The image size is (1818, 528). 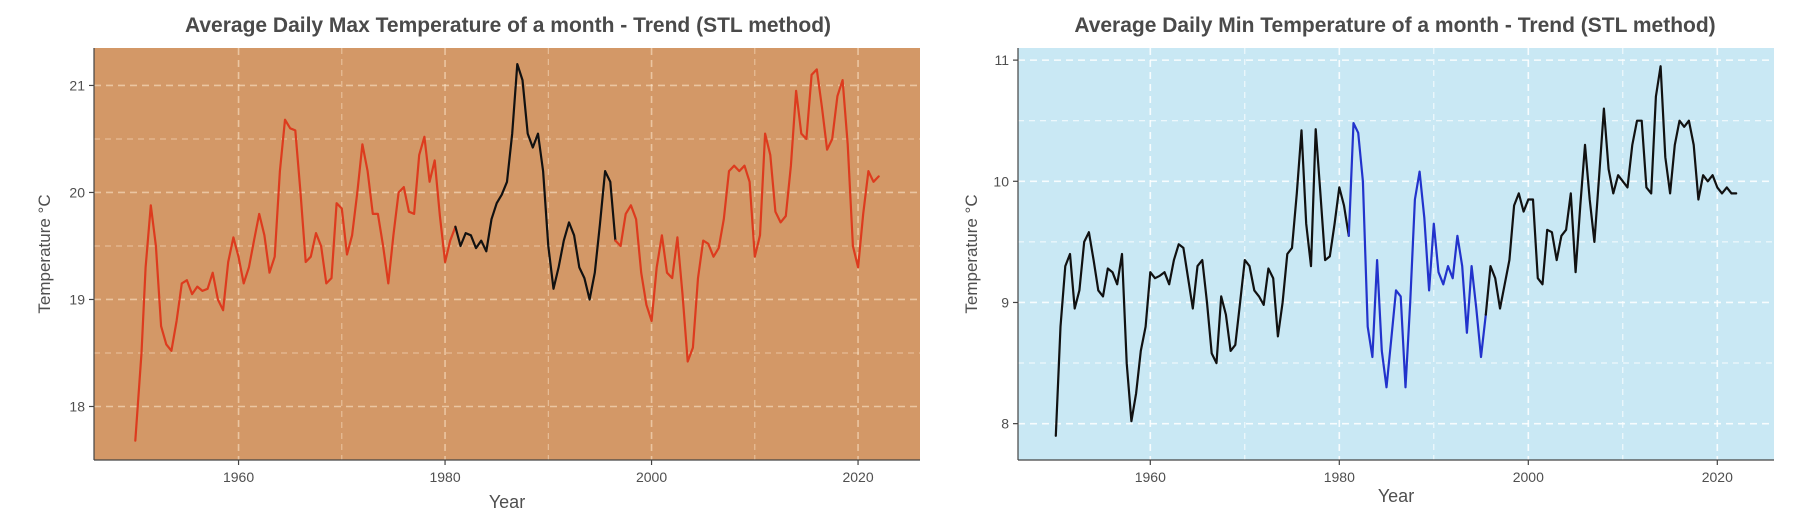 I want to click on y-tick-label: 8, so click(x=1005, y=424).